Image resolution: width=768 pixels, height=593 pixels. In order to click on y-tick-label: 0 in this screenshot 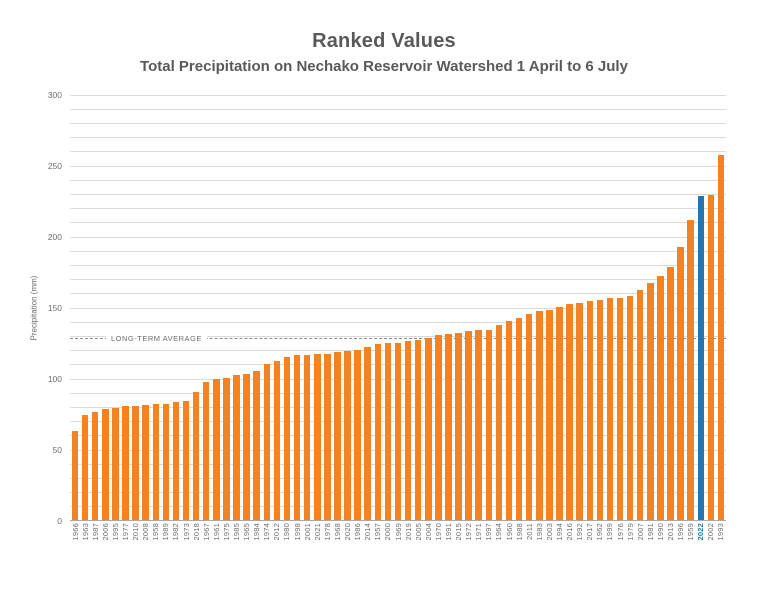, I will do `click(59, 521)`.